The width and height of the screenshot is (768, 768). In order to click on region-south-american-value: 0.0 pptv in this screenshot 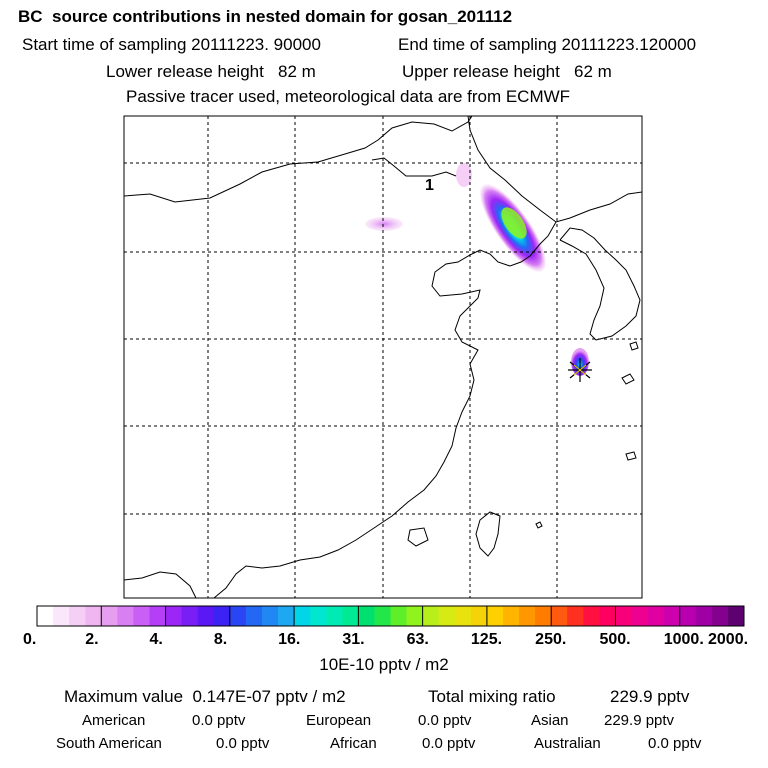, I will do `click(243, 743)`.